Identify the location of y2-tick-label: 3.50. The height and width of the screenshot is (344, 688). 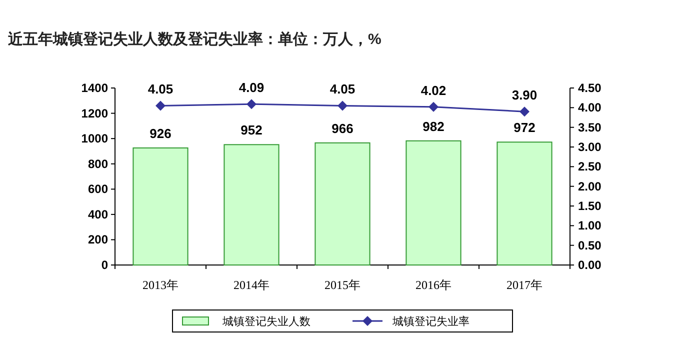
(590, 127).